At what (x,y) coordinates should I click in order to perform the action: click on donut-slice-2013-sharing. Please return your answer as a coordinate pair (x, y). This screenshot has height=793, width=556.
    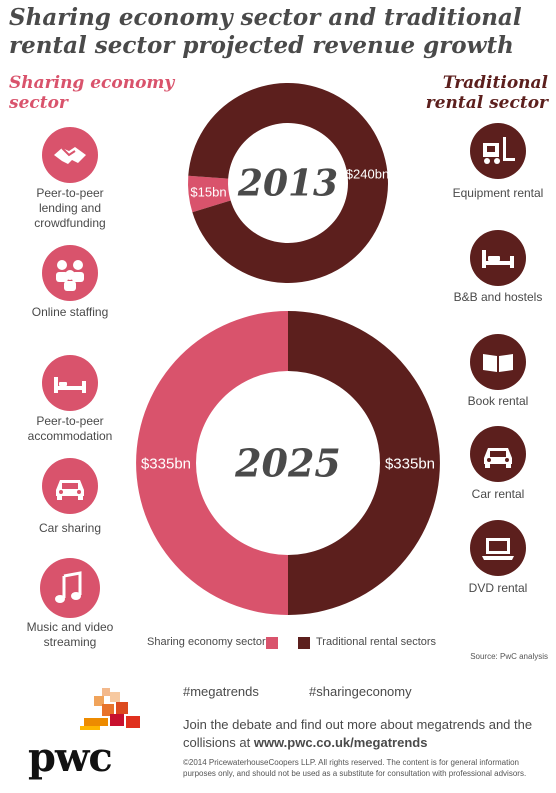
    Looking at the image, I should click on (209, 194).